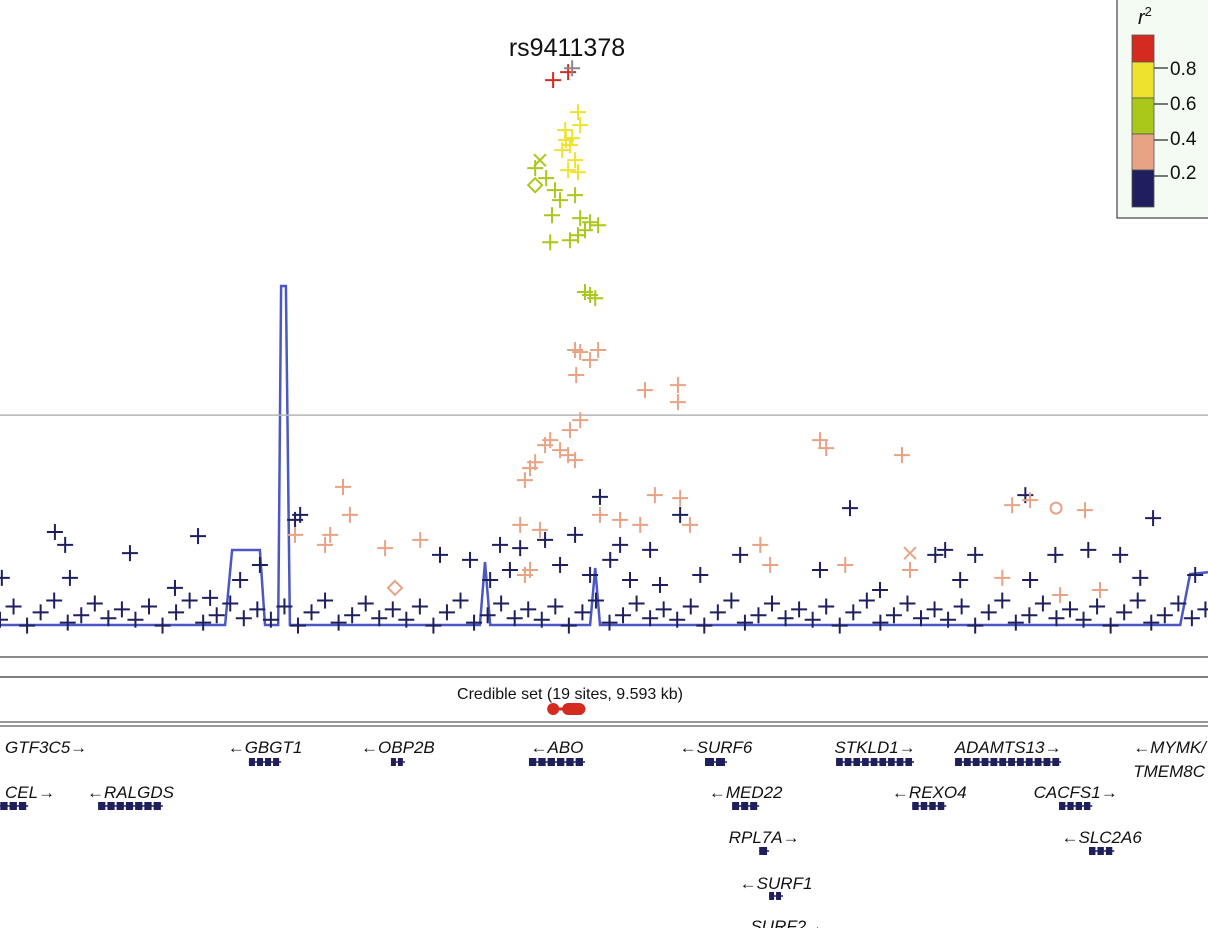  I want to click on lead-snp-label: rs9411378, so click(567, 48).